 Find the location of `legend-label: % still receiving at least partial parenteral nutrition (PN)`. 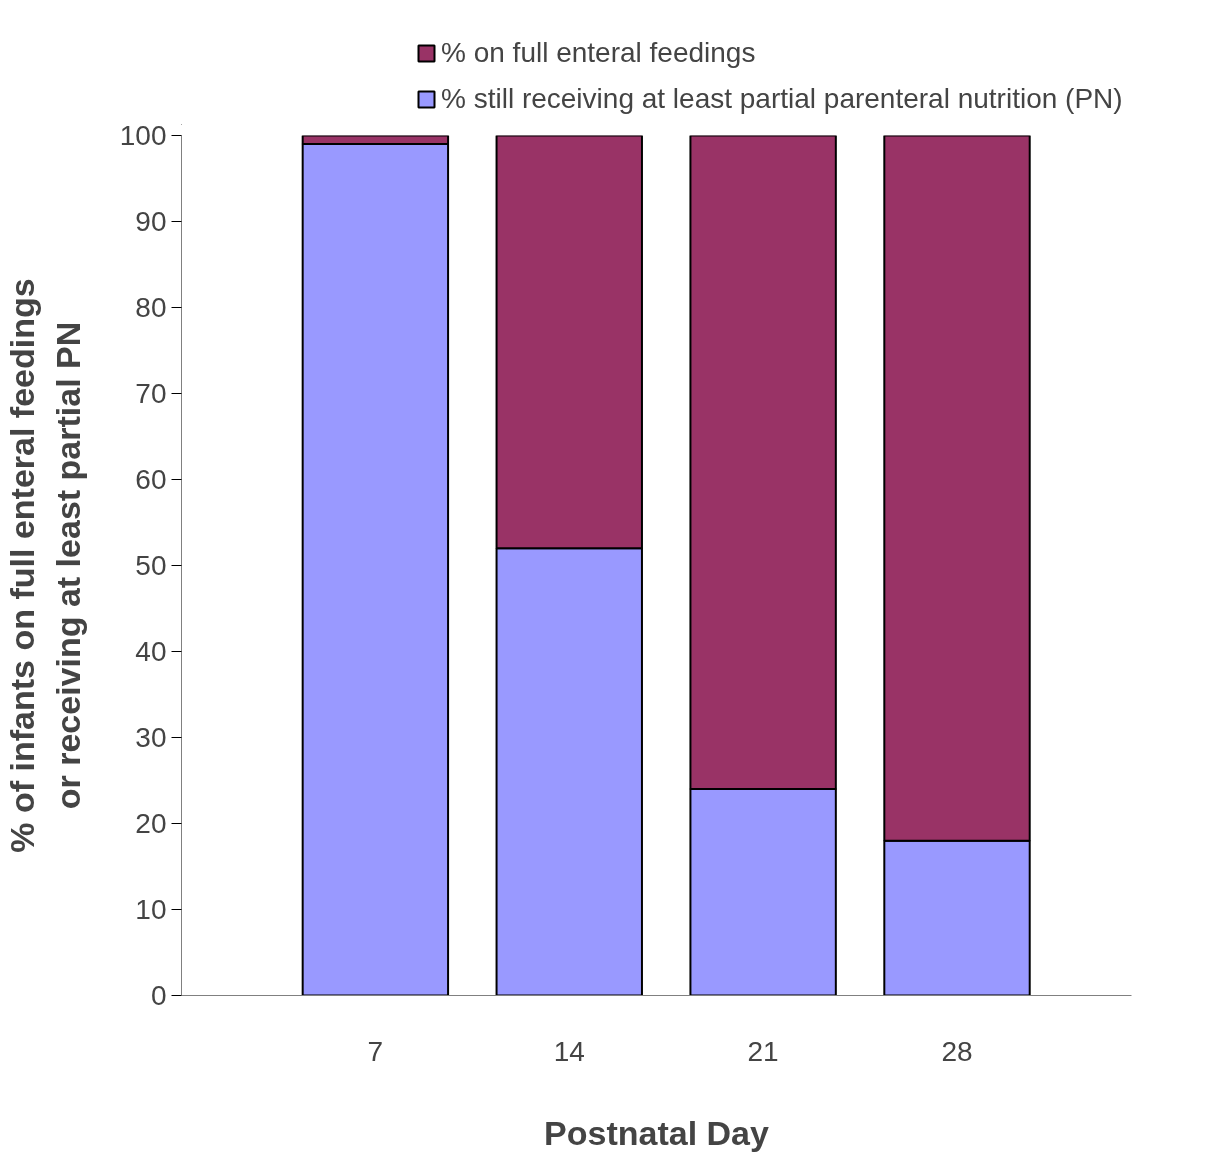

legend-label: % still receiving at least partial parenteral nutrition (PN) is located at coordinates (782, 99).